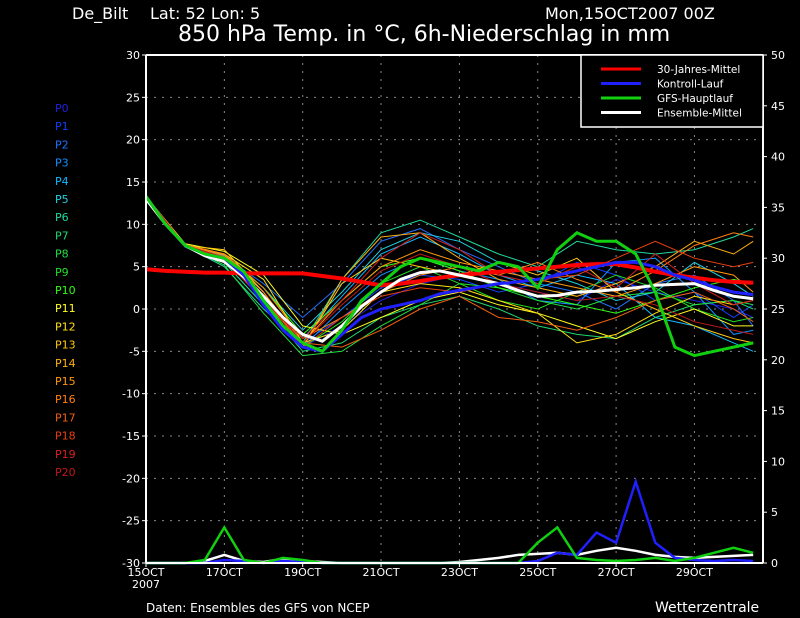 This screenshot has width=800, height=618. I want to click on legend-label: GFS-Hauptlauf, so click(695, 99).